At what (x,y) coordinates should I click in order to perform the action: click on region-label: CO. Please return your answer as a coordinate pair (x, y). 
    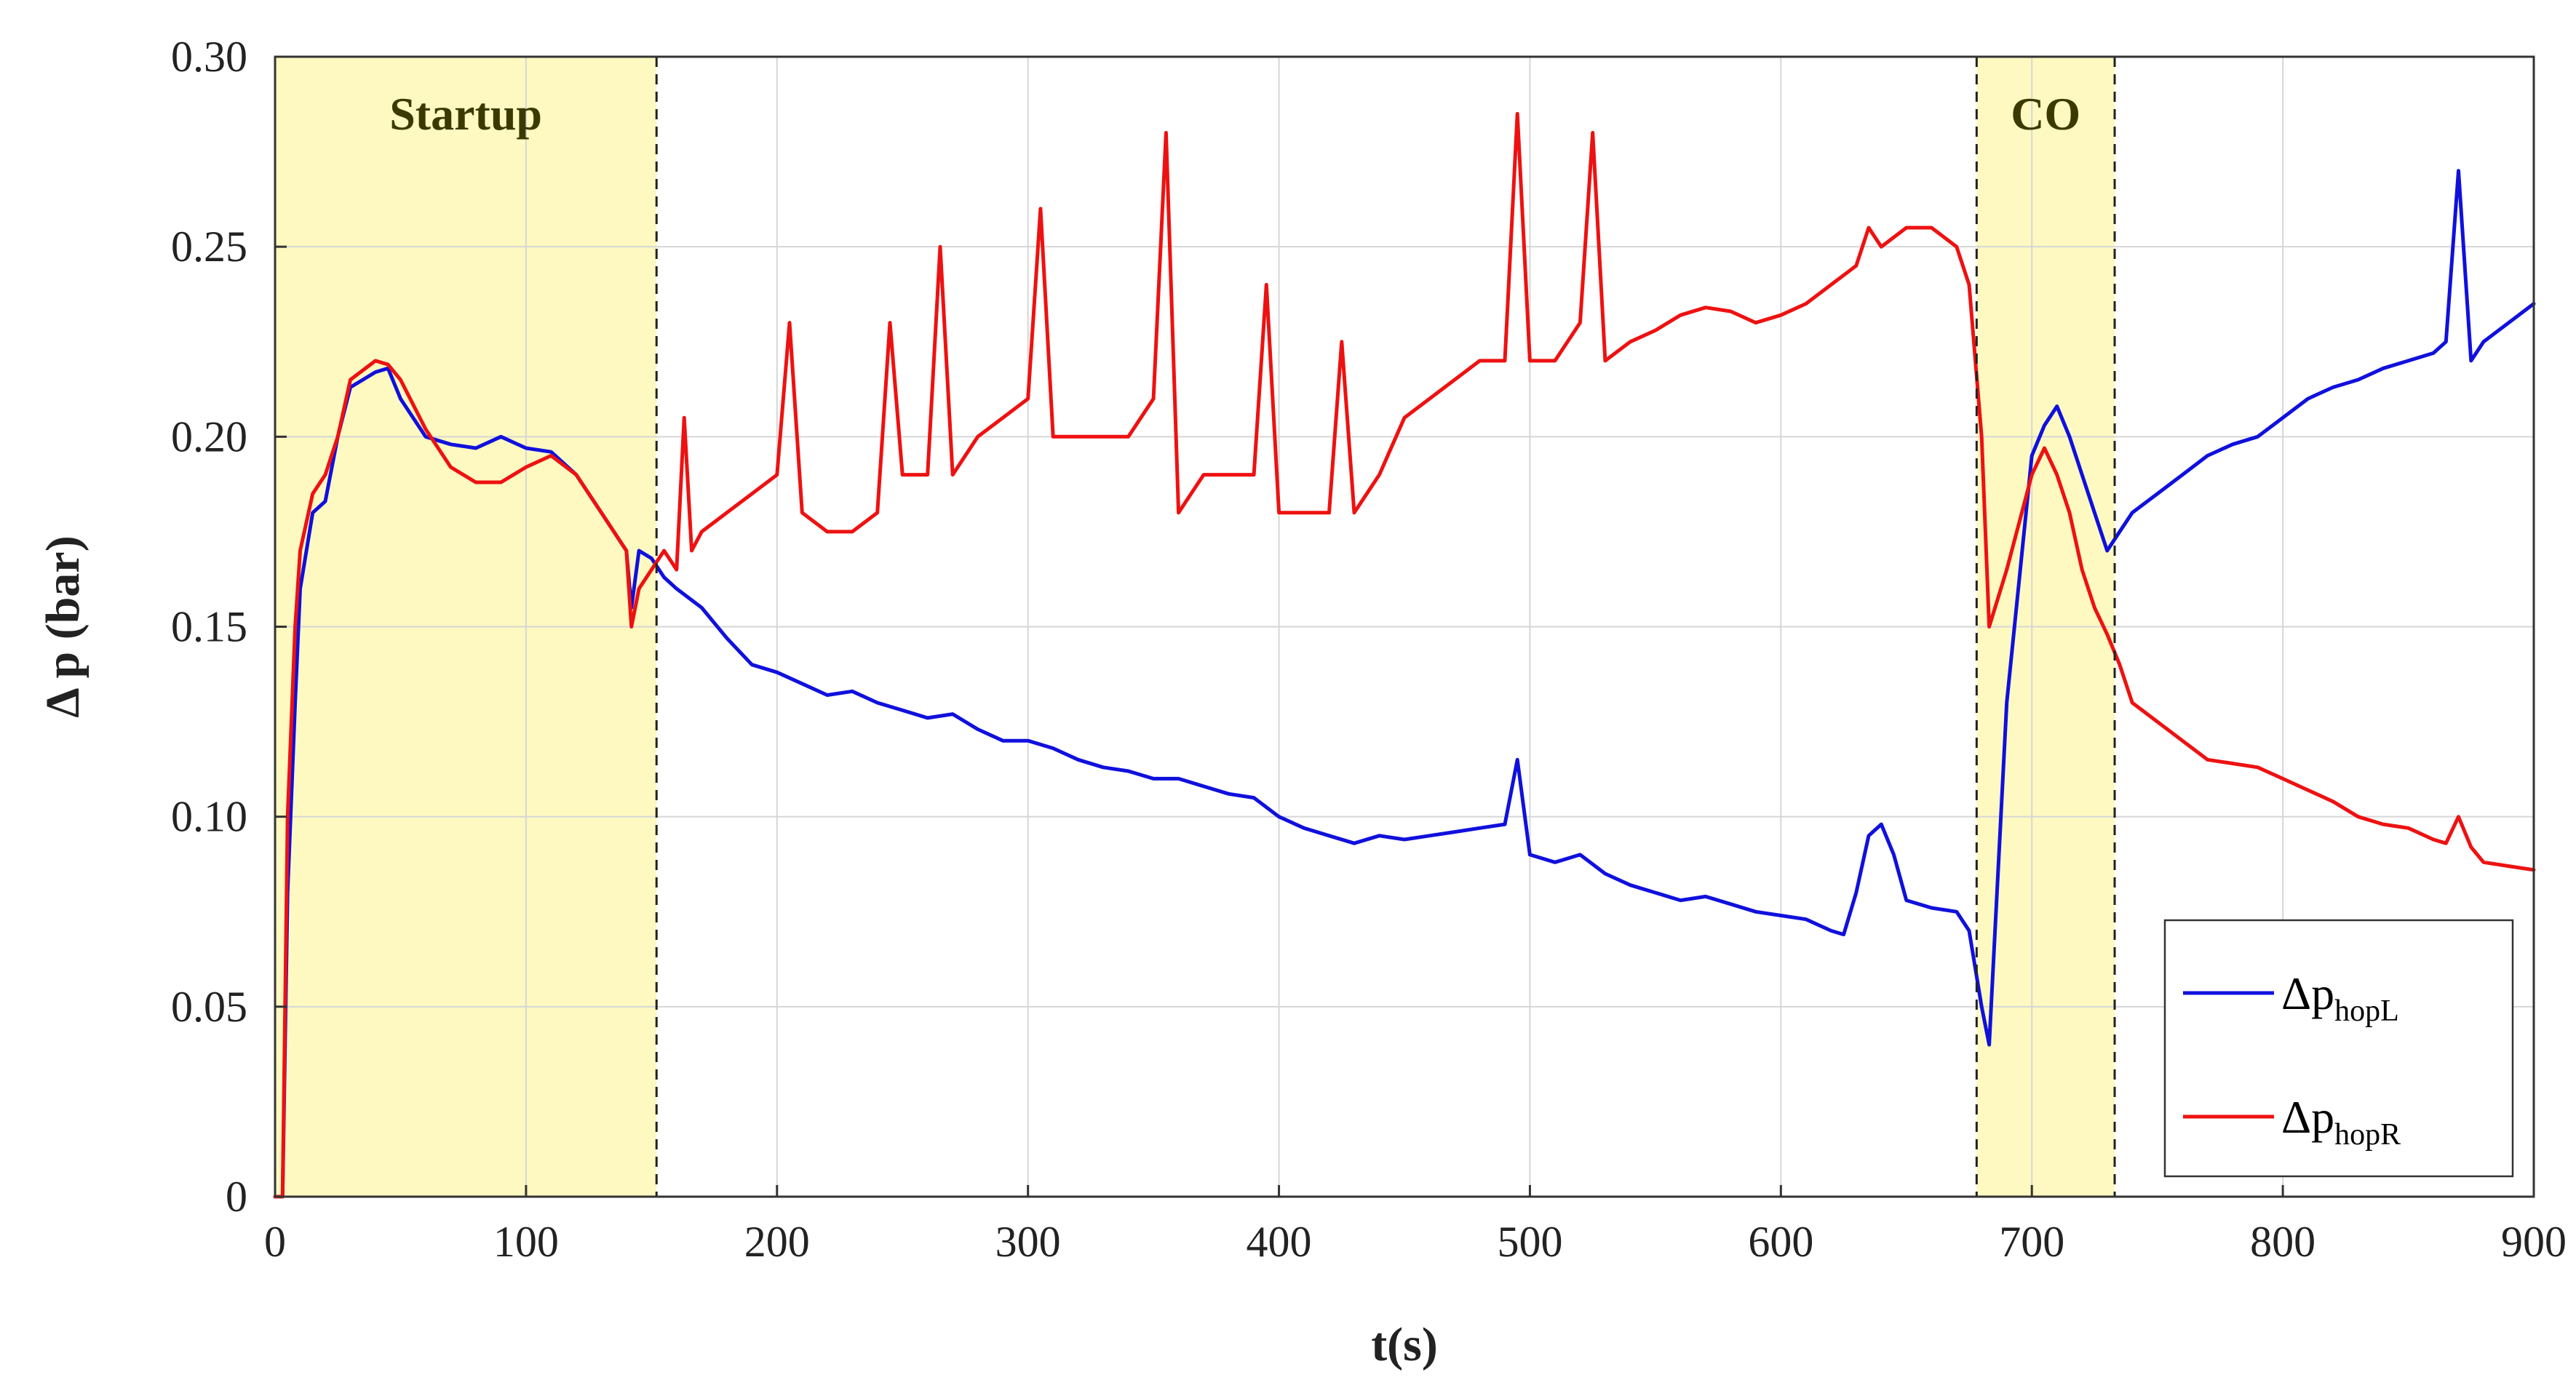
    Looking at the image, I should click on (2045, 114).